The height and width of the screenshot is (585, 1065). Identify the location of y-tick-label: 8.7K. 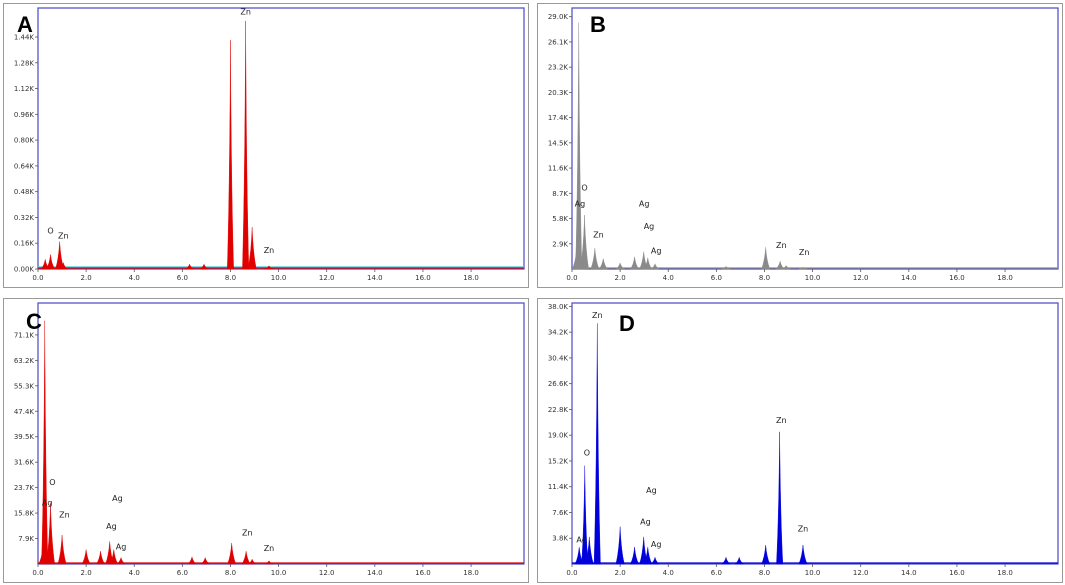
(560, 194).